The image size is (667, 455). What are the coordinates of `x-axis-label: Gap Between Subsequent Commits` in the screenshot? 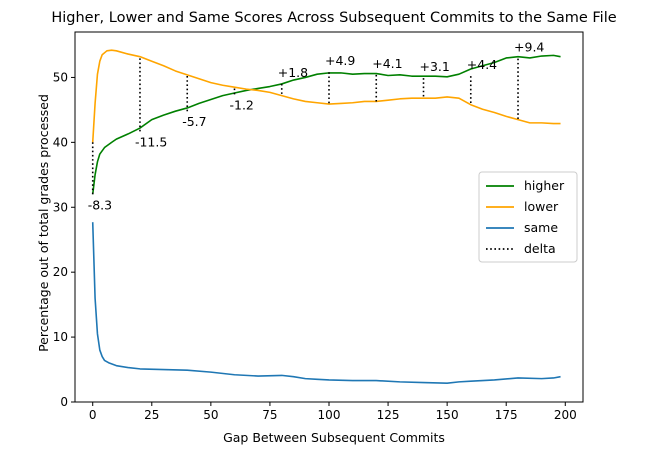 It's located at (334, 437).